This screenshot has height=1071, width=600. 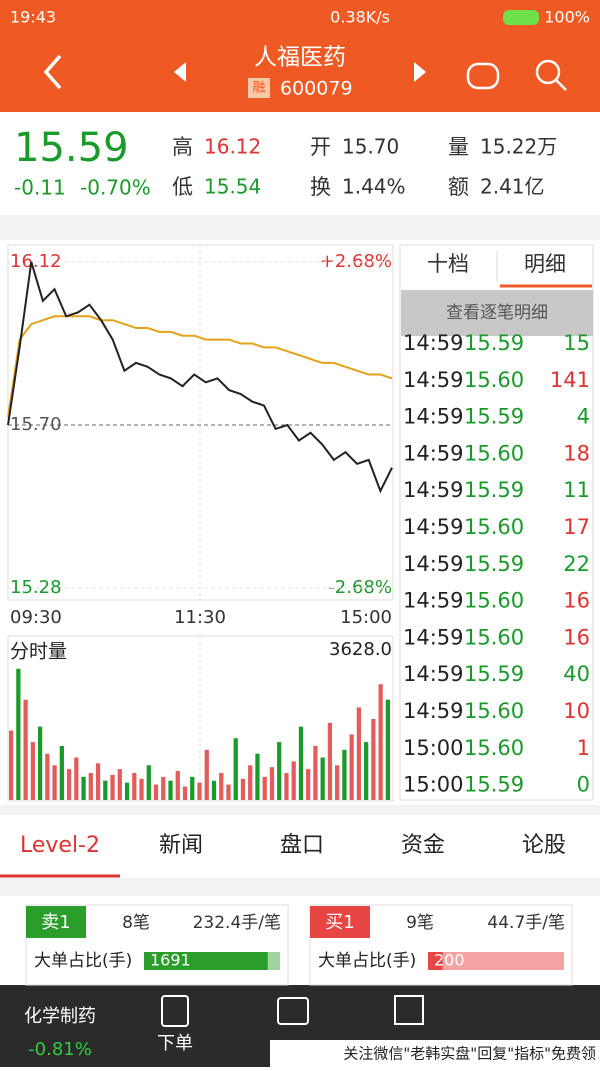 What do you see at coordinates (448, 264) in the screenshot?
I see `detail-tab: 十档` at bounding box center [448, 264].